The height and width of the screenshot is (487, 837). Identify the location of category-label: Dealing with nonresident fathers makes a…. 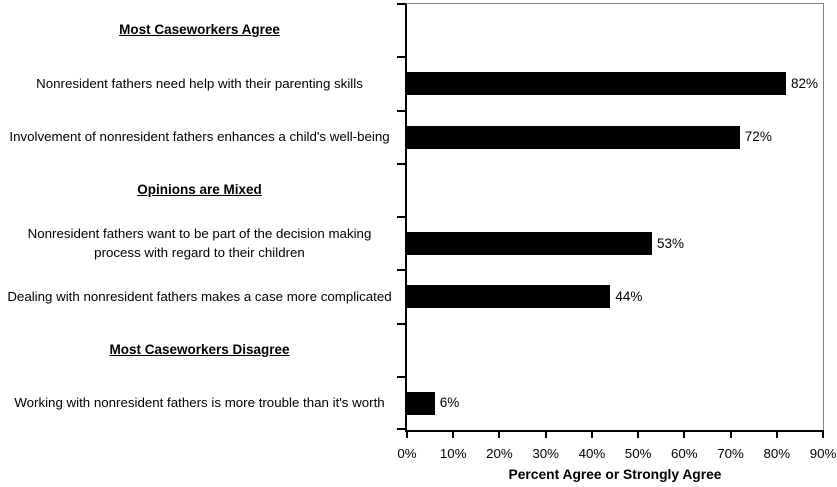
(199, 296).